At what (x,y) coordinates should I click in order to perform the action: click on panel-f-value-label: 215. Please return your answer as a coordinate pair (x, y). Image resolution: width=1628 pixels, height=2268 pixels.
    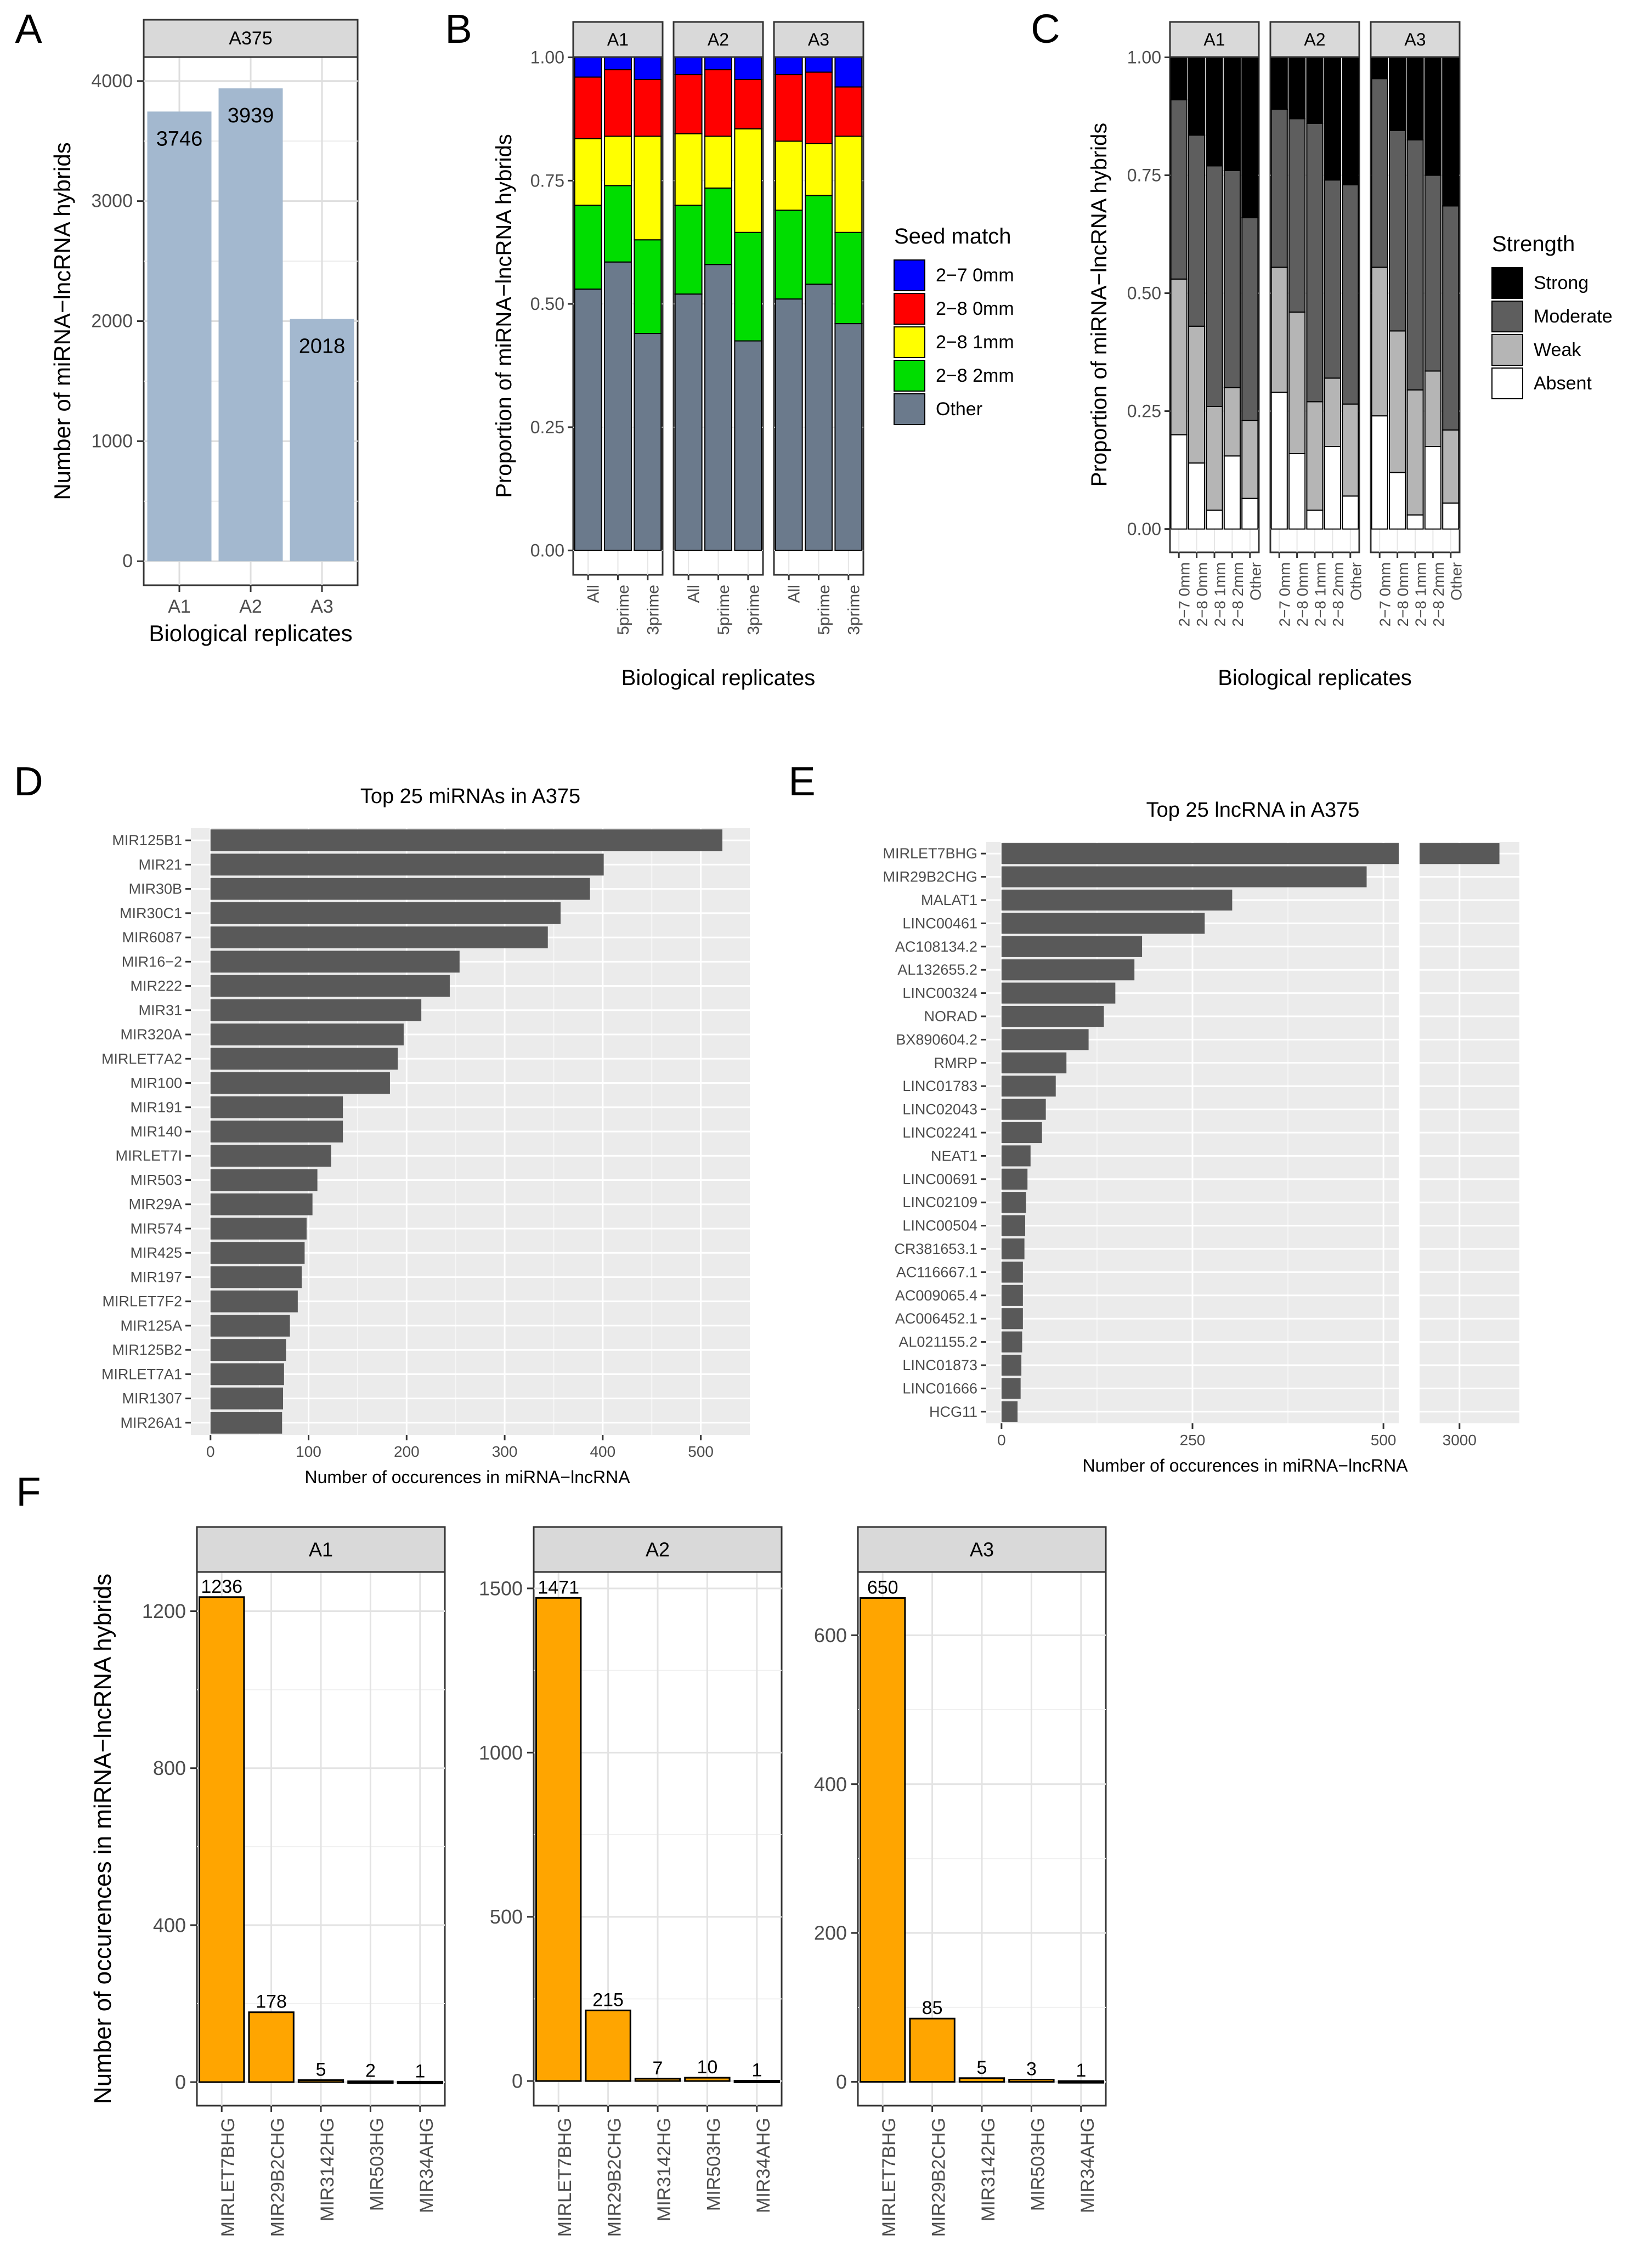
    Looking at the image, I should click on (608, 1999).